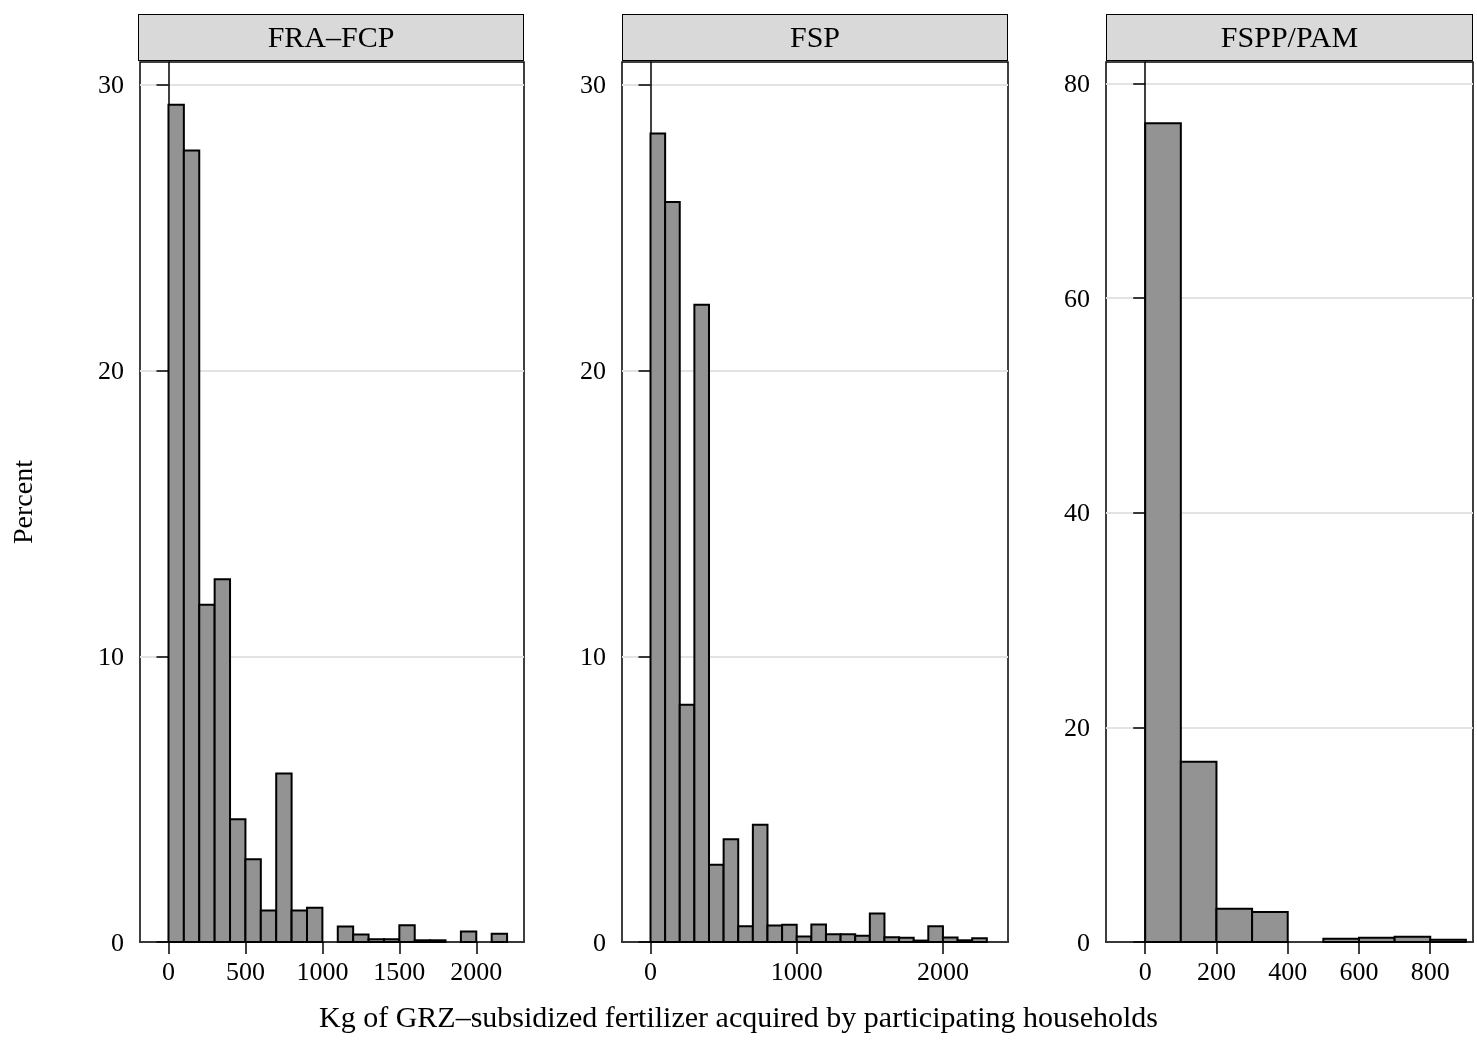  Describe the element at coordinates (1359, 971) in the screenshot. I see `x-tick-label: 600` at that location.